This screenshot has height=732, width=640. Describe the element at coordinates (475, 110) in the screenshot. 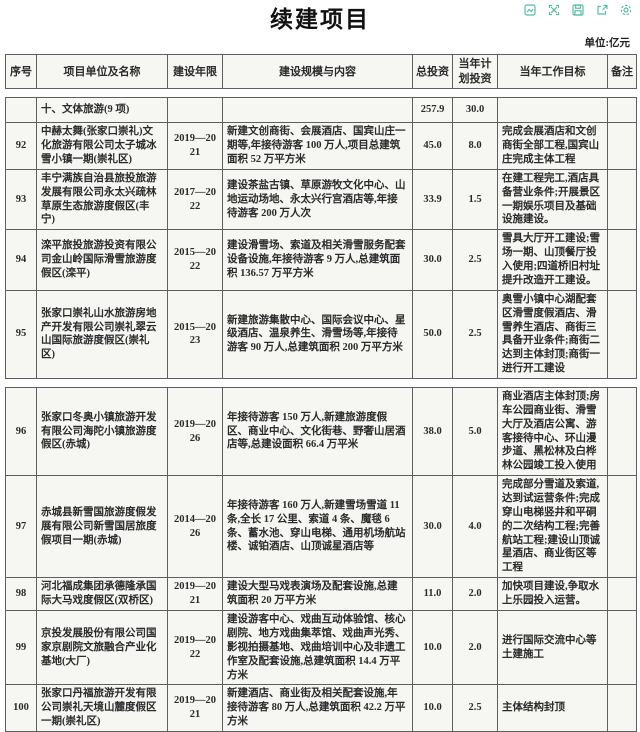

I see `section-planned: 30.0` at that location.